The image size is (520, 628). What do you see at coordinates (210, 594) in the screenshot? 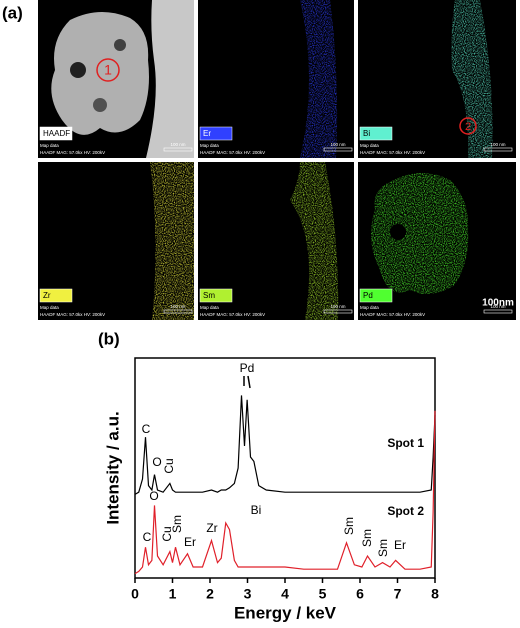
I see `x-tick-label: 2` at bounding box center [210, 594].